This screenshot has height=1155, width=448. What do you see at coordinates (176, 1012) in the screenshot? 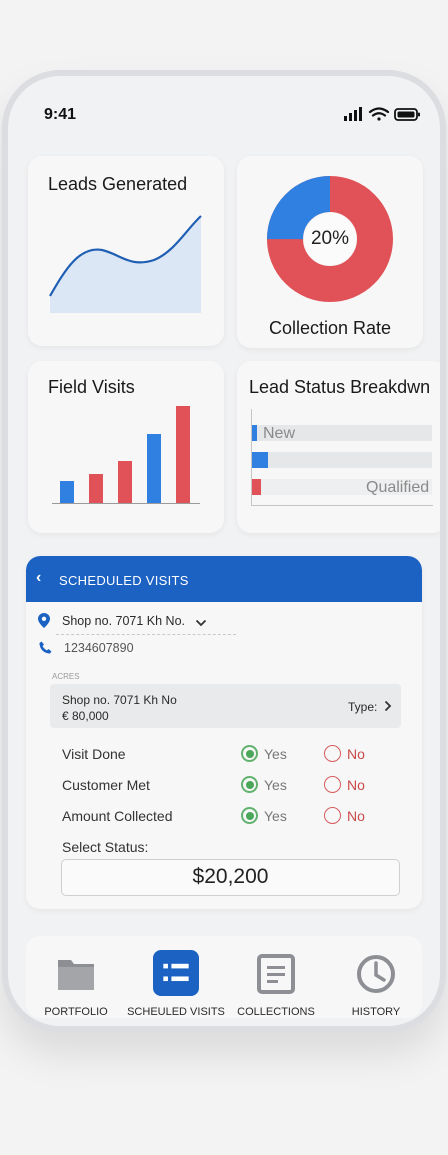
I see `nav-scheduled-visits-label: SCHEULED VISITS` at bounding box center [176, 1012].